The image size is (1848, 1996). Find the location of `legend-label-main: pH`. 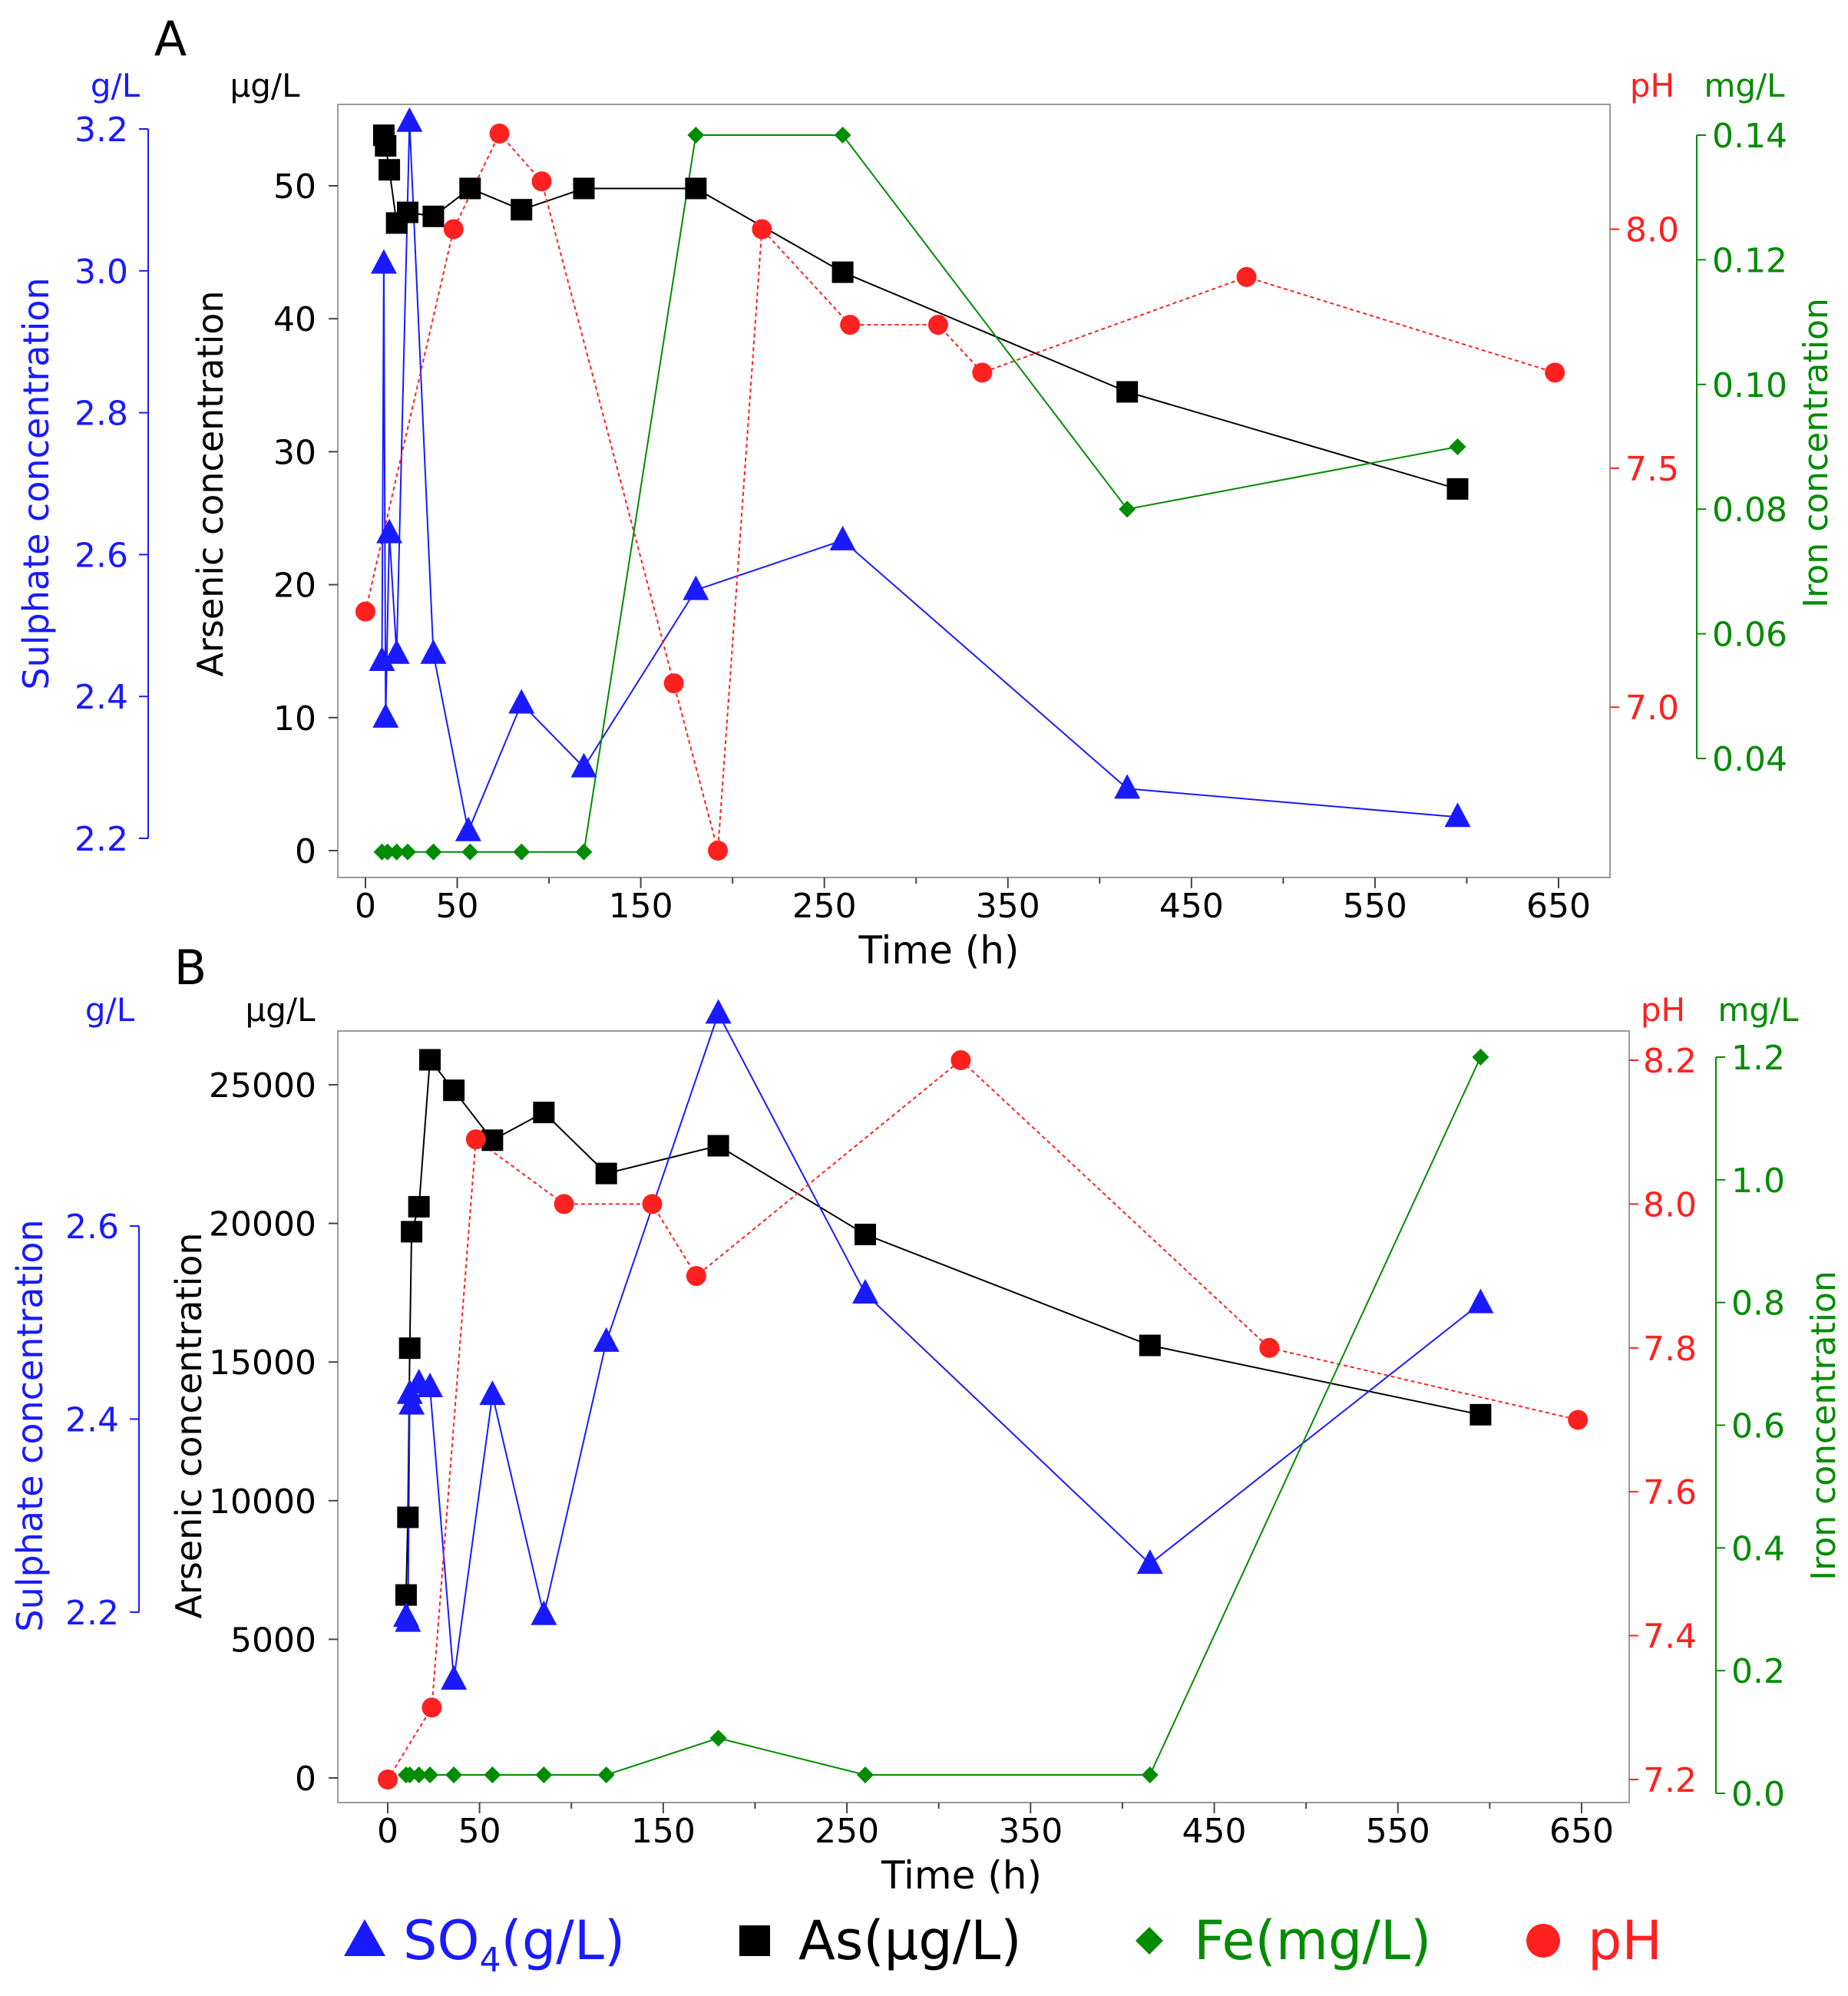

legend-label-main: pH is located at coordinates (1625, 1940).